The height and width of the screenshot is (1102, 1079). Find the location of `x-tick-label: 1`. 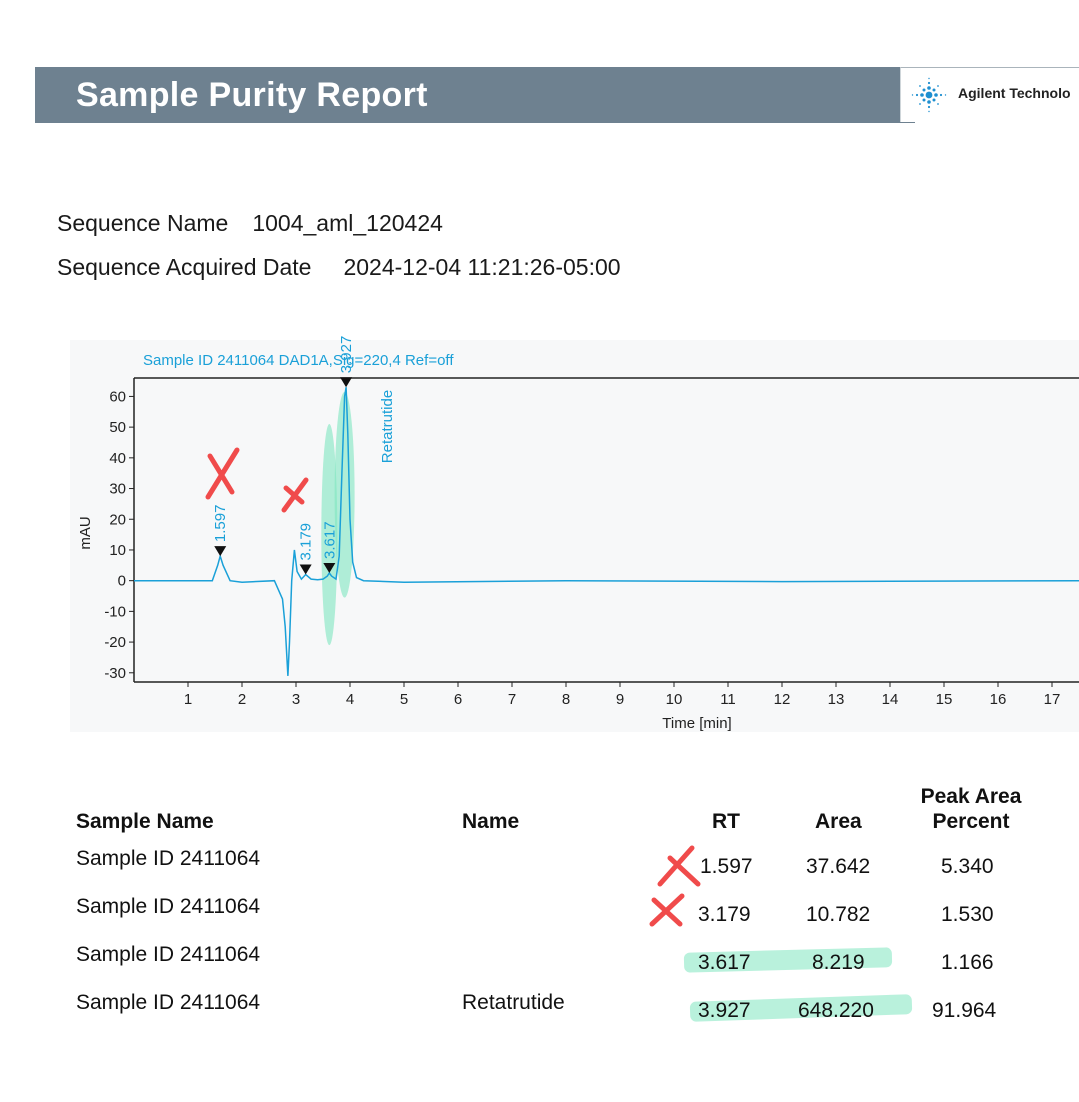

x-tick-label: 1 is located at coordinates (188, 699).